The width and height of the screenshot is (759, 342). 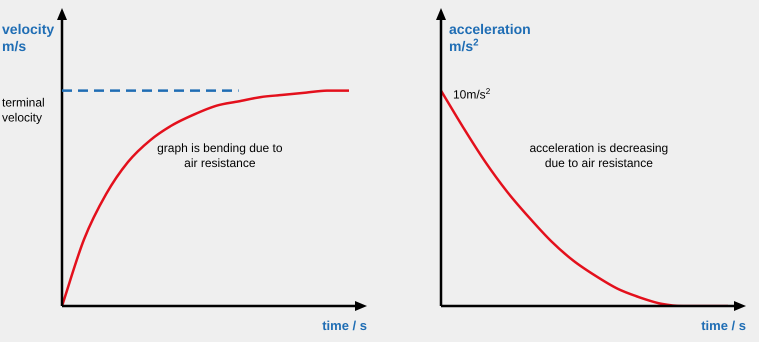 I want to click on annotation: acceleration is decreasing due to air resistance, so click(x=598, y=155).